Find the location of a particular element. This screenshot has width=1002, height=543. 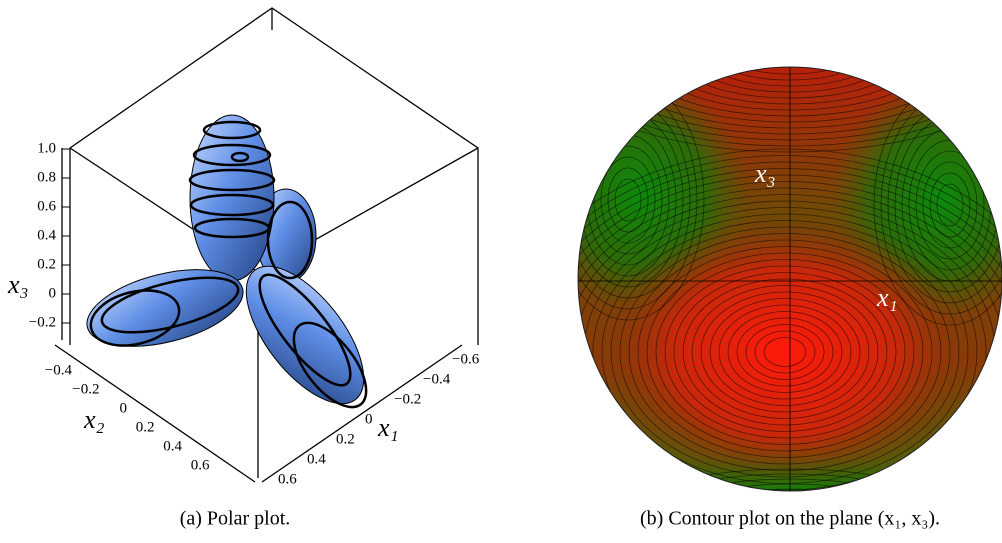

tick-label: −0.6 is located at coordinates (466, 359).